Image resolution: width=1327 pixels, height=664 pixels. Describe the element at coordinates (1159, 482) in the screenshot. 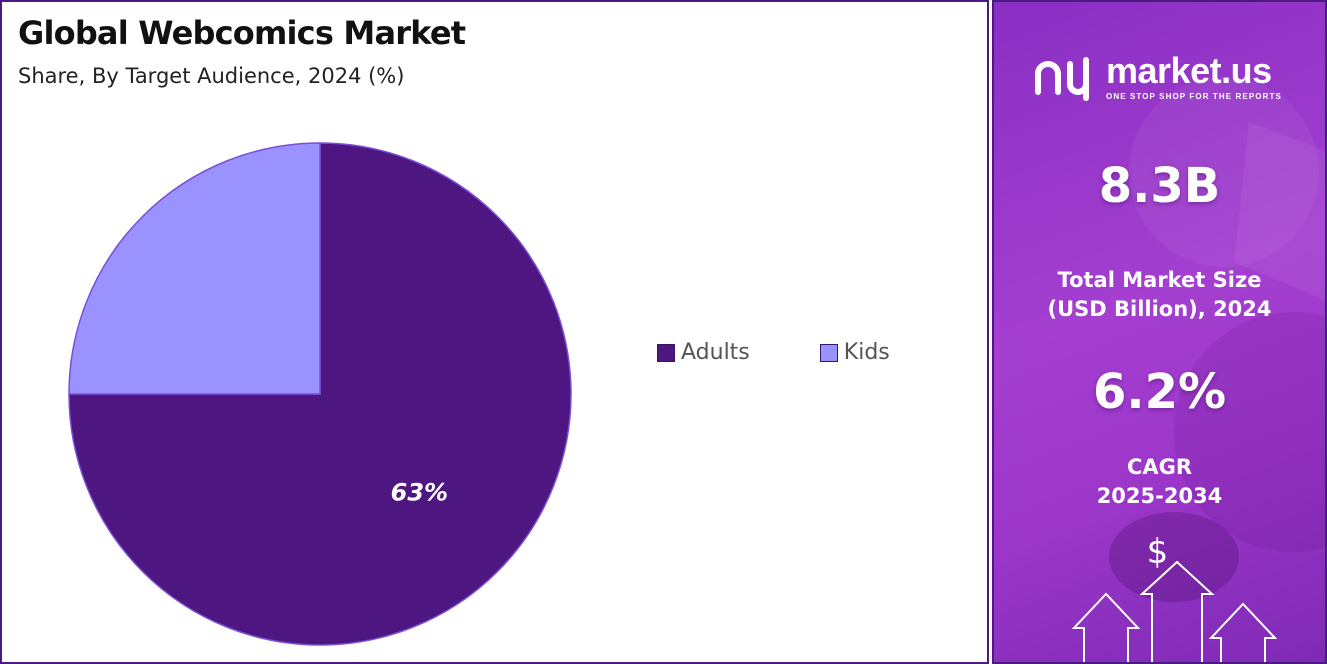

I see `cagr-label: CAGR 2025-2034` at that location.